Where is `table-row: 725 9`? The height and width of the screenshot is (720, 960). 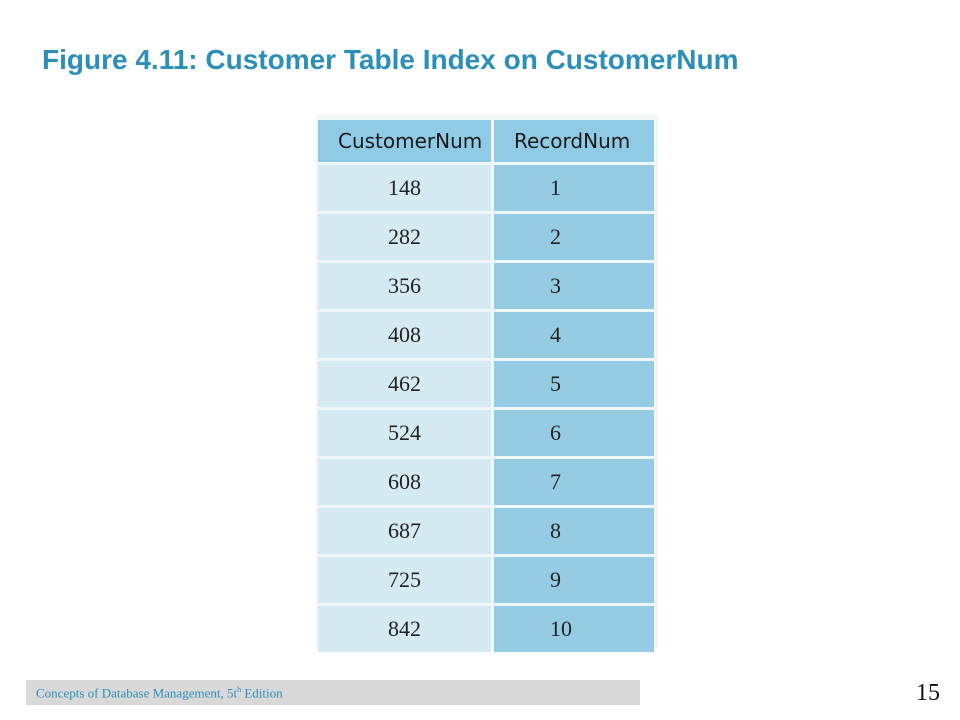 table-row: 725 9 is located at coordinates (486, 580).